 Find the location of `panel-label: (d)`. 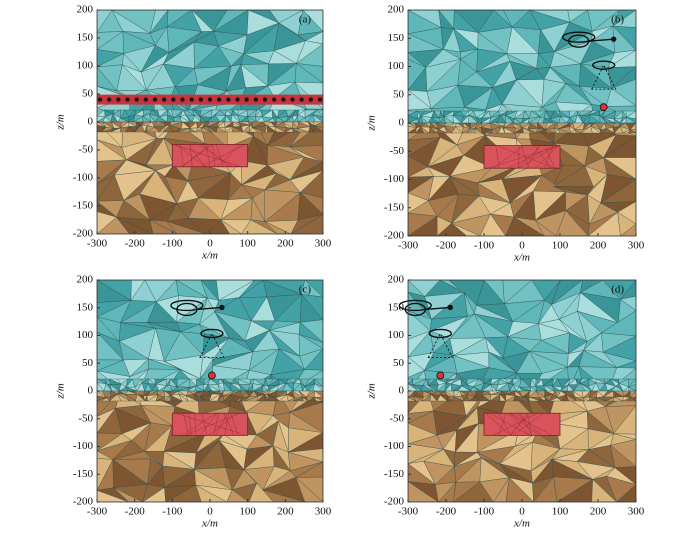

panel-label: (d) is located at coordinates (617, 290).